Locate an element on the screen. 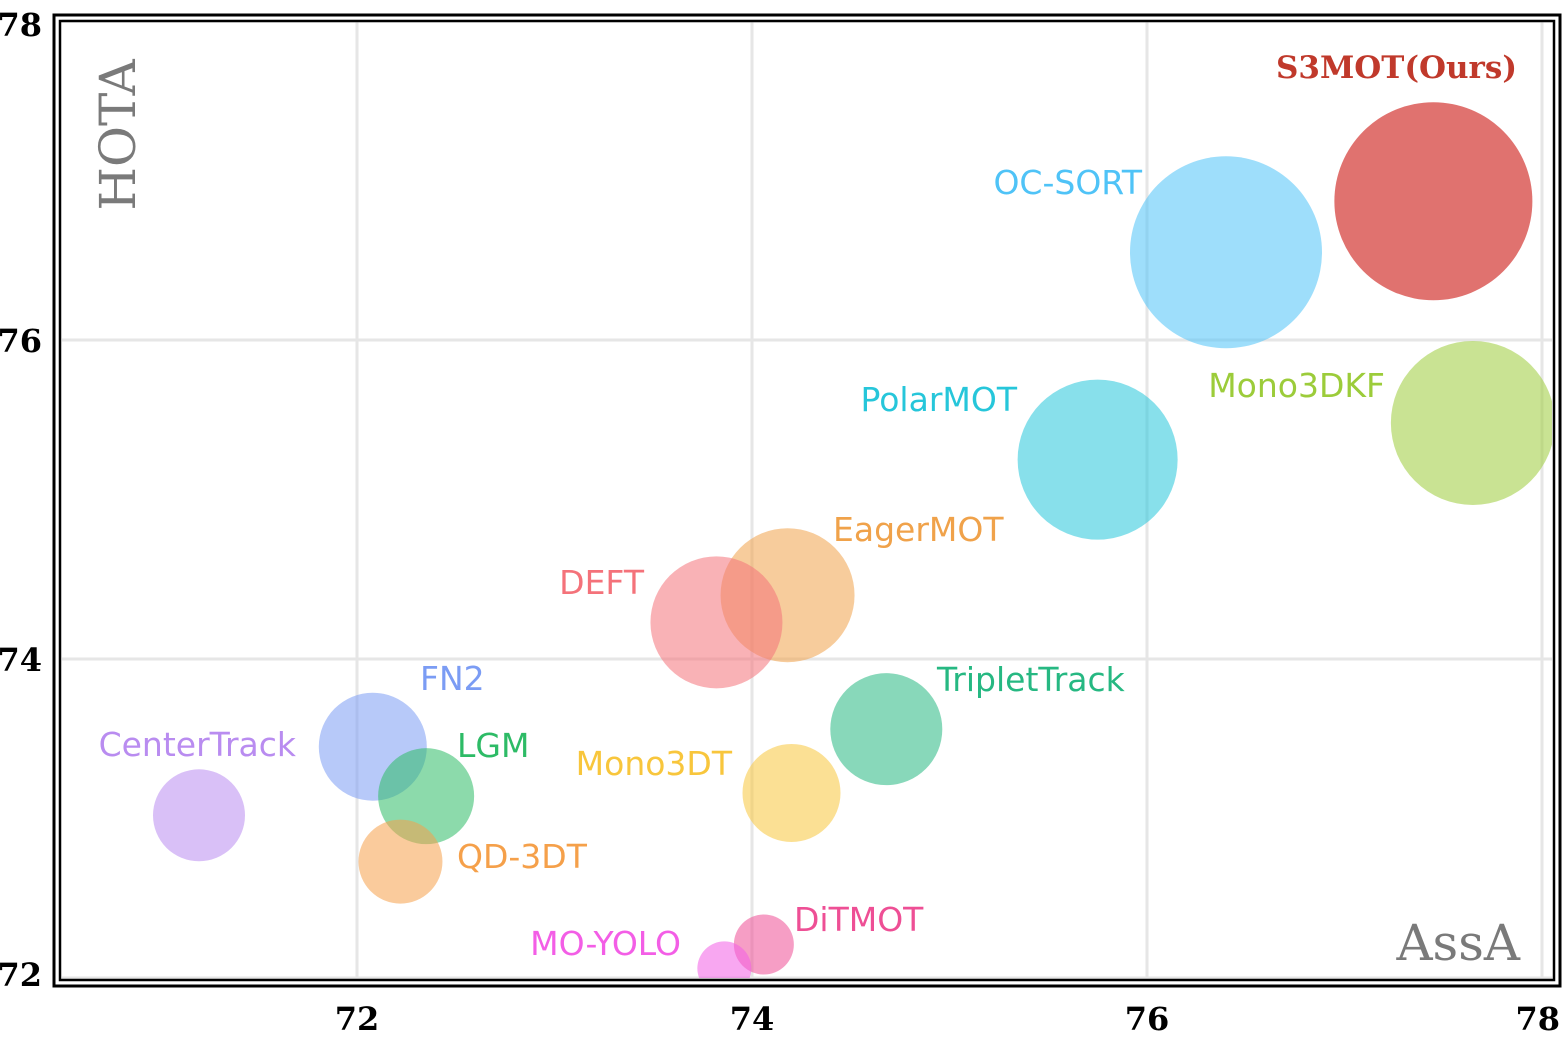 This screenshot has height=1040, width=1563. bubble-triplettrack is located at coordinates (886, 729).